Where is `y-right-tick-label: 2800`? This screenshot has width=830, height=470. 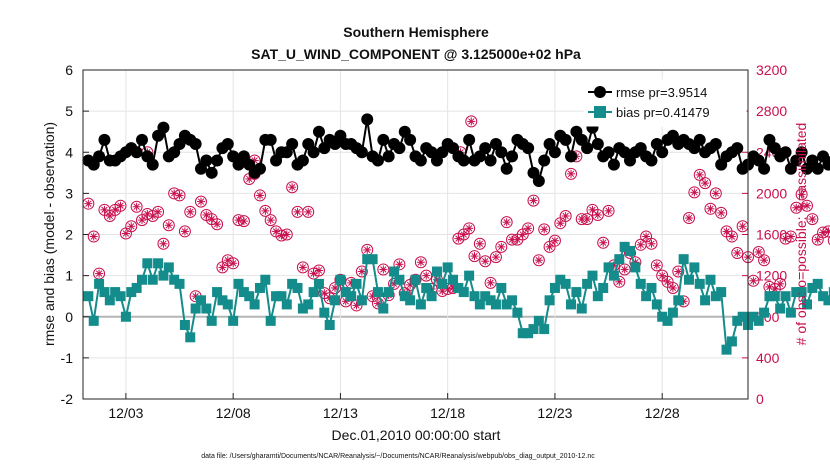
y-right-tick-label: 2800 is located at coordinates (771, 111).